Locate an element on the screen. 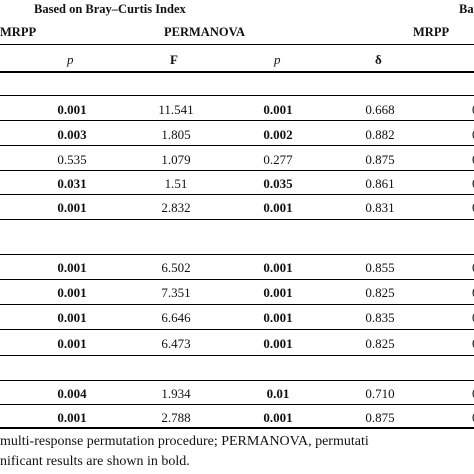  cell-delta: 0.861 is located at coordinates (380, 183).